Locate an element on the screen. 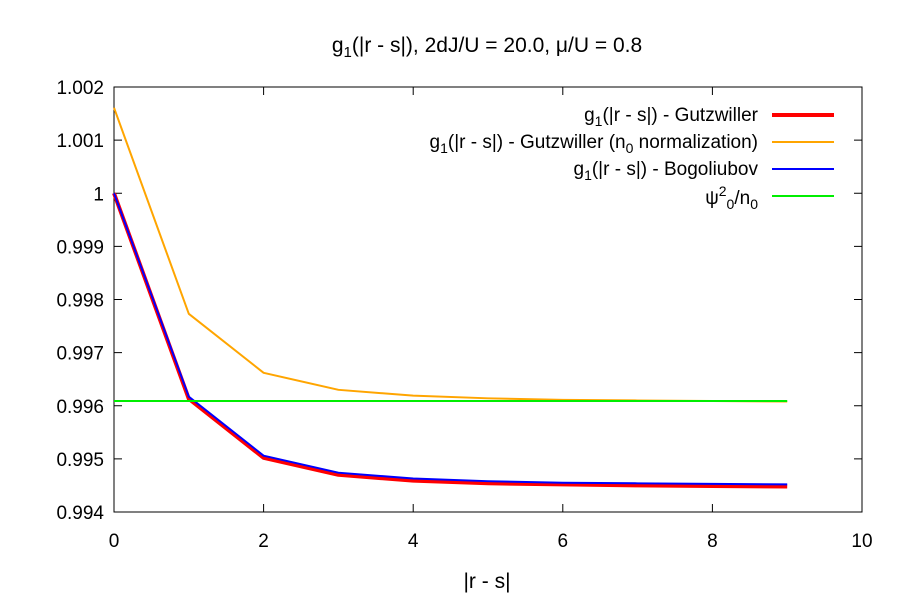  chart-title-base: g is located at coordinates (338, 45).